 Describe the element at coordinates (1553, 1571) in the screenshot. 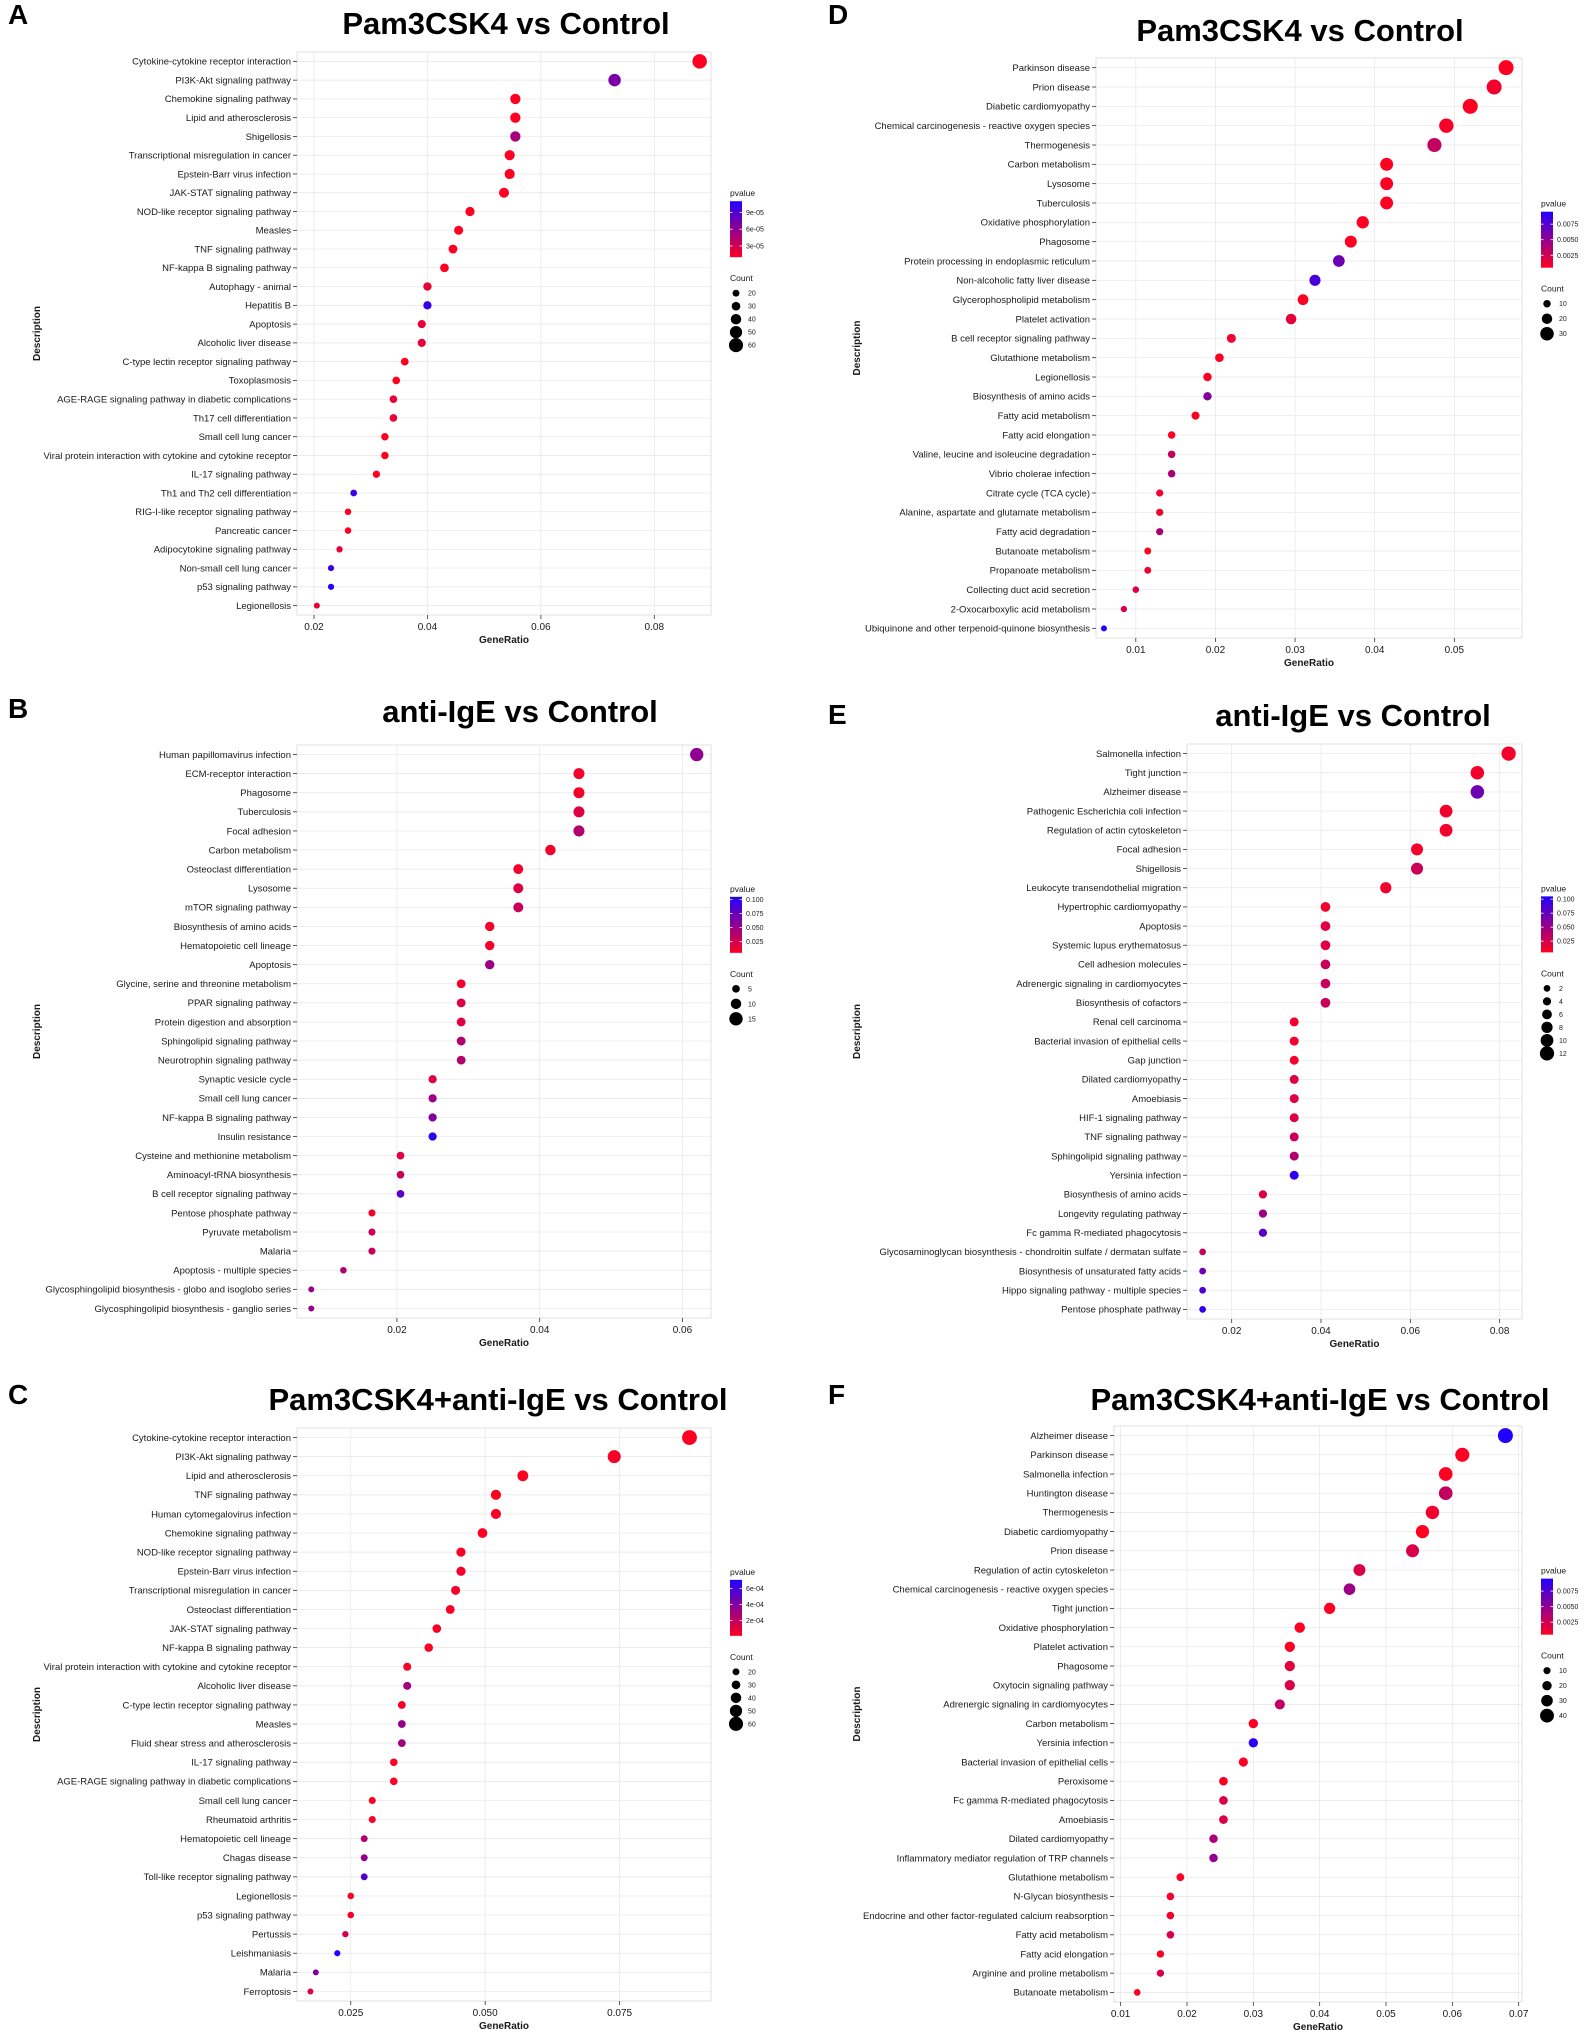

I see `color-legend-title: pvalue` at that location.